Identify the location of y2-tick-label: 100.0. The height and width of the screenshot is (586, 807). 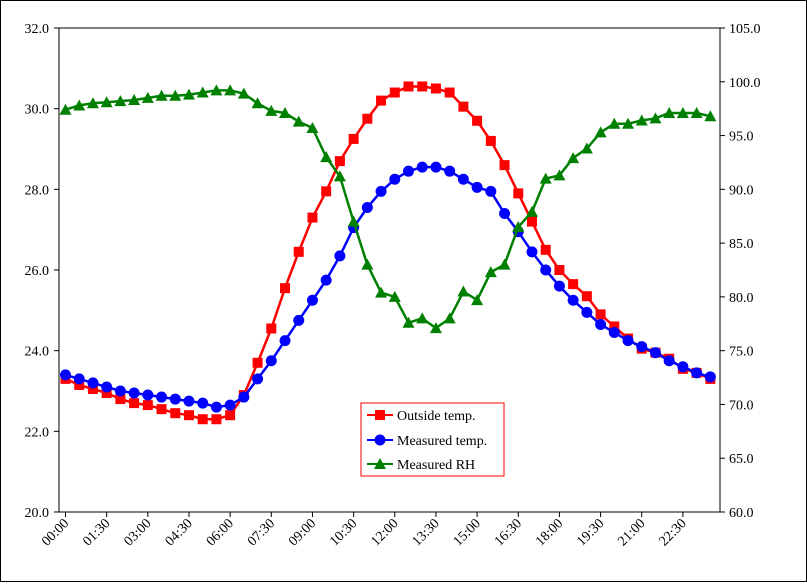
(745, 83).